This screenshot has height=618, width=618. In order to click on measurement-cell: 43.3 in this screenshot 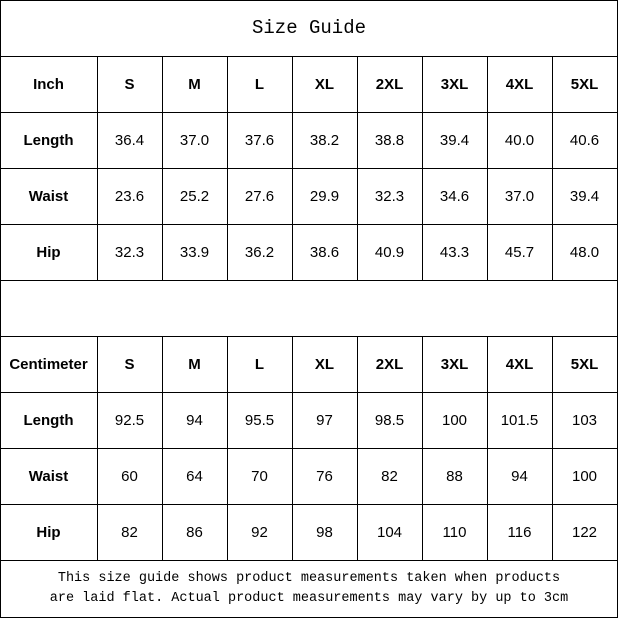, I will do `click(454, 252)`.